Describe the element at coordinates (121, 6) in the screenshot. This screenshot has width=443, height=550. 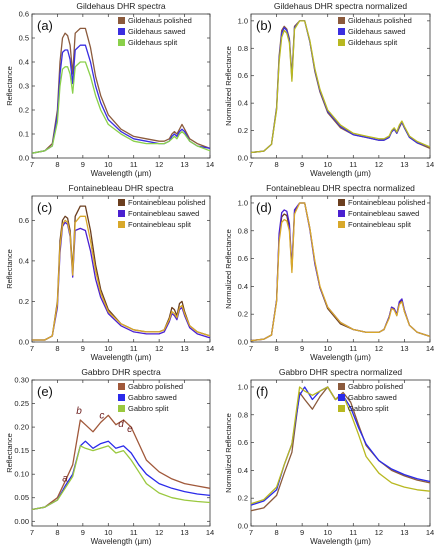
I see `chart-title: Gildehaus DHR spectra` at that location.